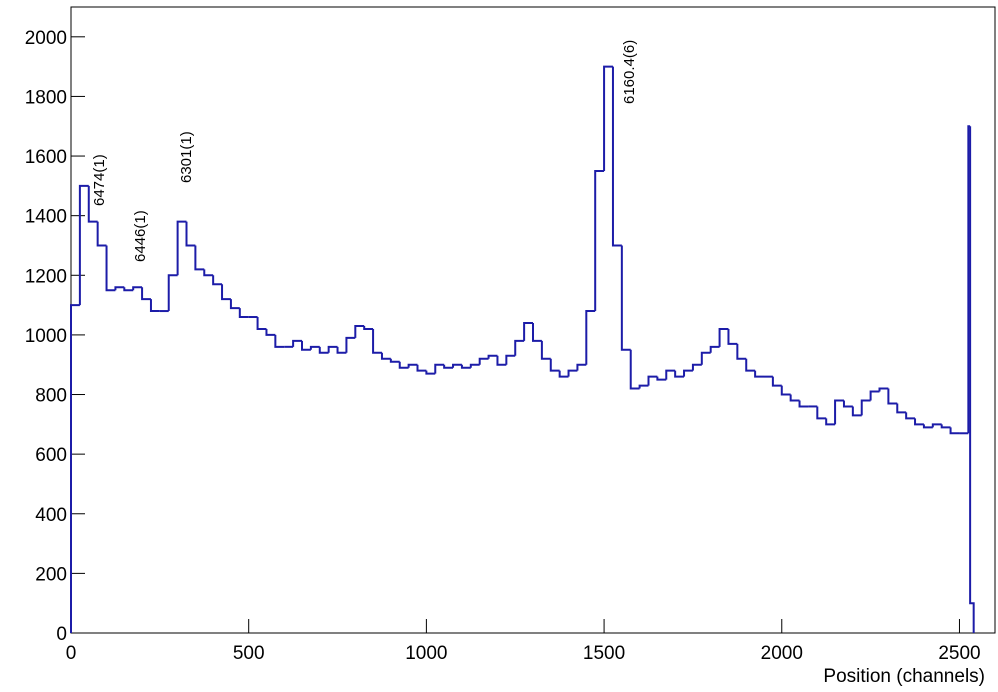 The image size is (998, 692). What do you see at coordinates (51, 396) in the screenshot?
I see `y-tick-label: 800` at bounding box center [51, 396].